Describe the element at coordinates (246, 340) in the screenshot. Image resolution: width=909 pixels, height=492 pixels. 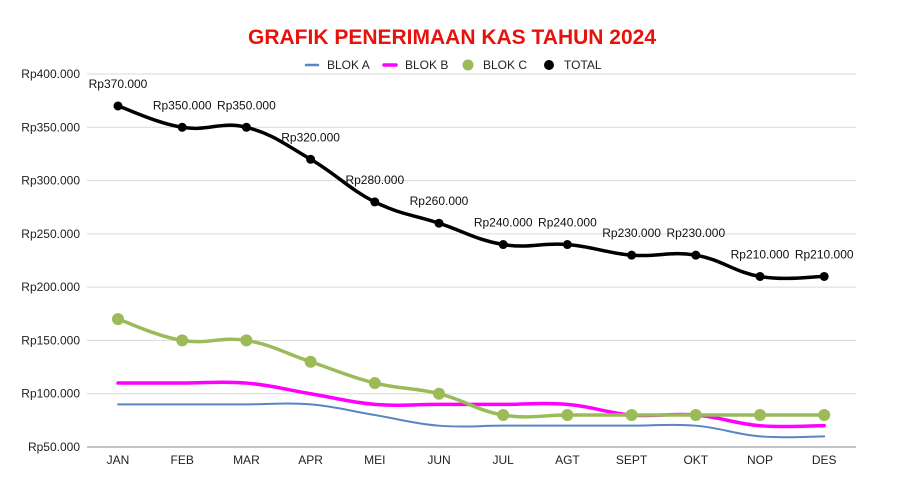
I see `point-blok-c-mar` at that location.